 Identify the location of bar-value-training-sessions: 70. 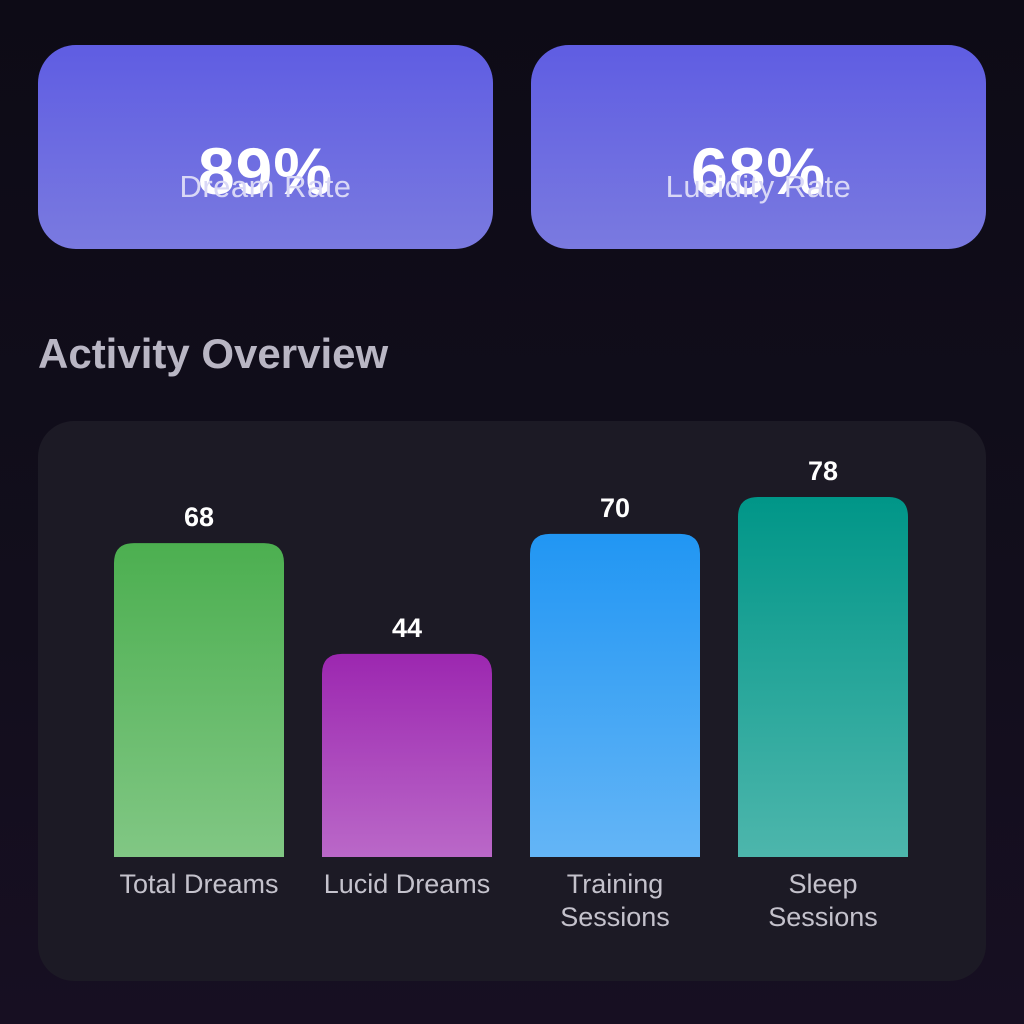
(615, 508).